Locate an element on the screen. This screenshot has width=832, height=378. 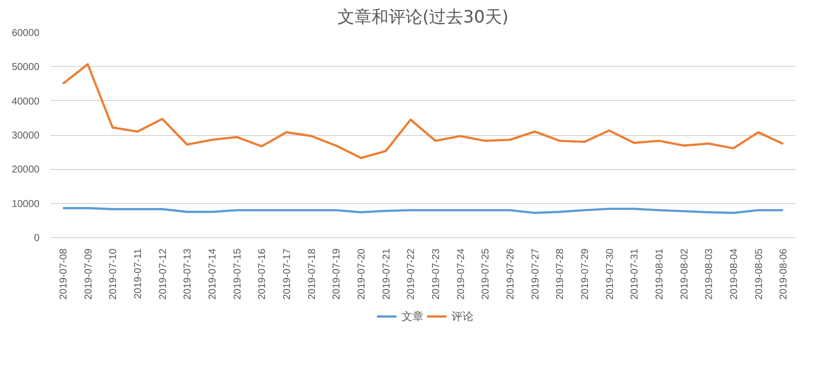
x-tick-label: 2019-07-11 is located at coordinates (138, 273).